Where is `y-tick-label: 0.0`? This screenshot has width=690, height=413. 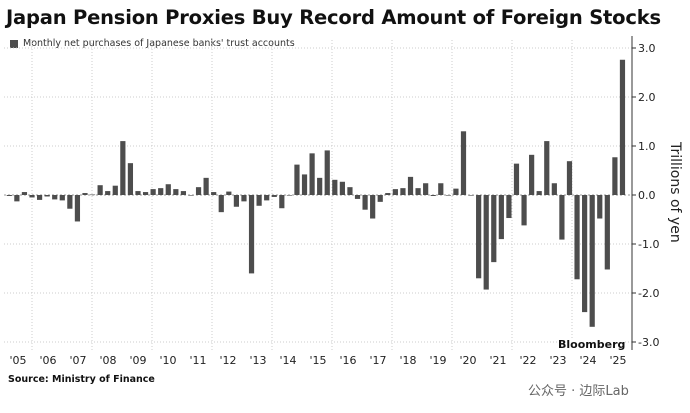 y-tick-label: 0.0 is located at coordinates (647, 195).